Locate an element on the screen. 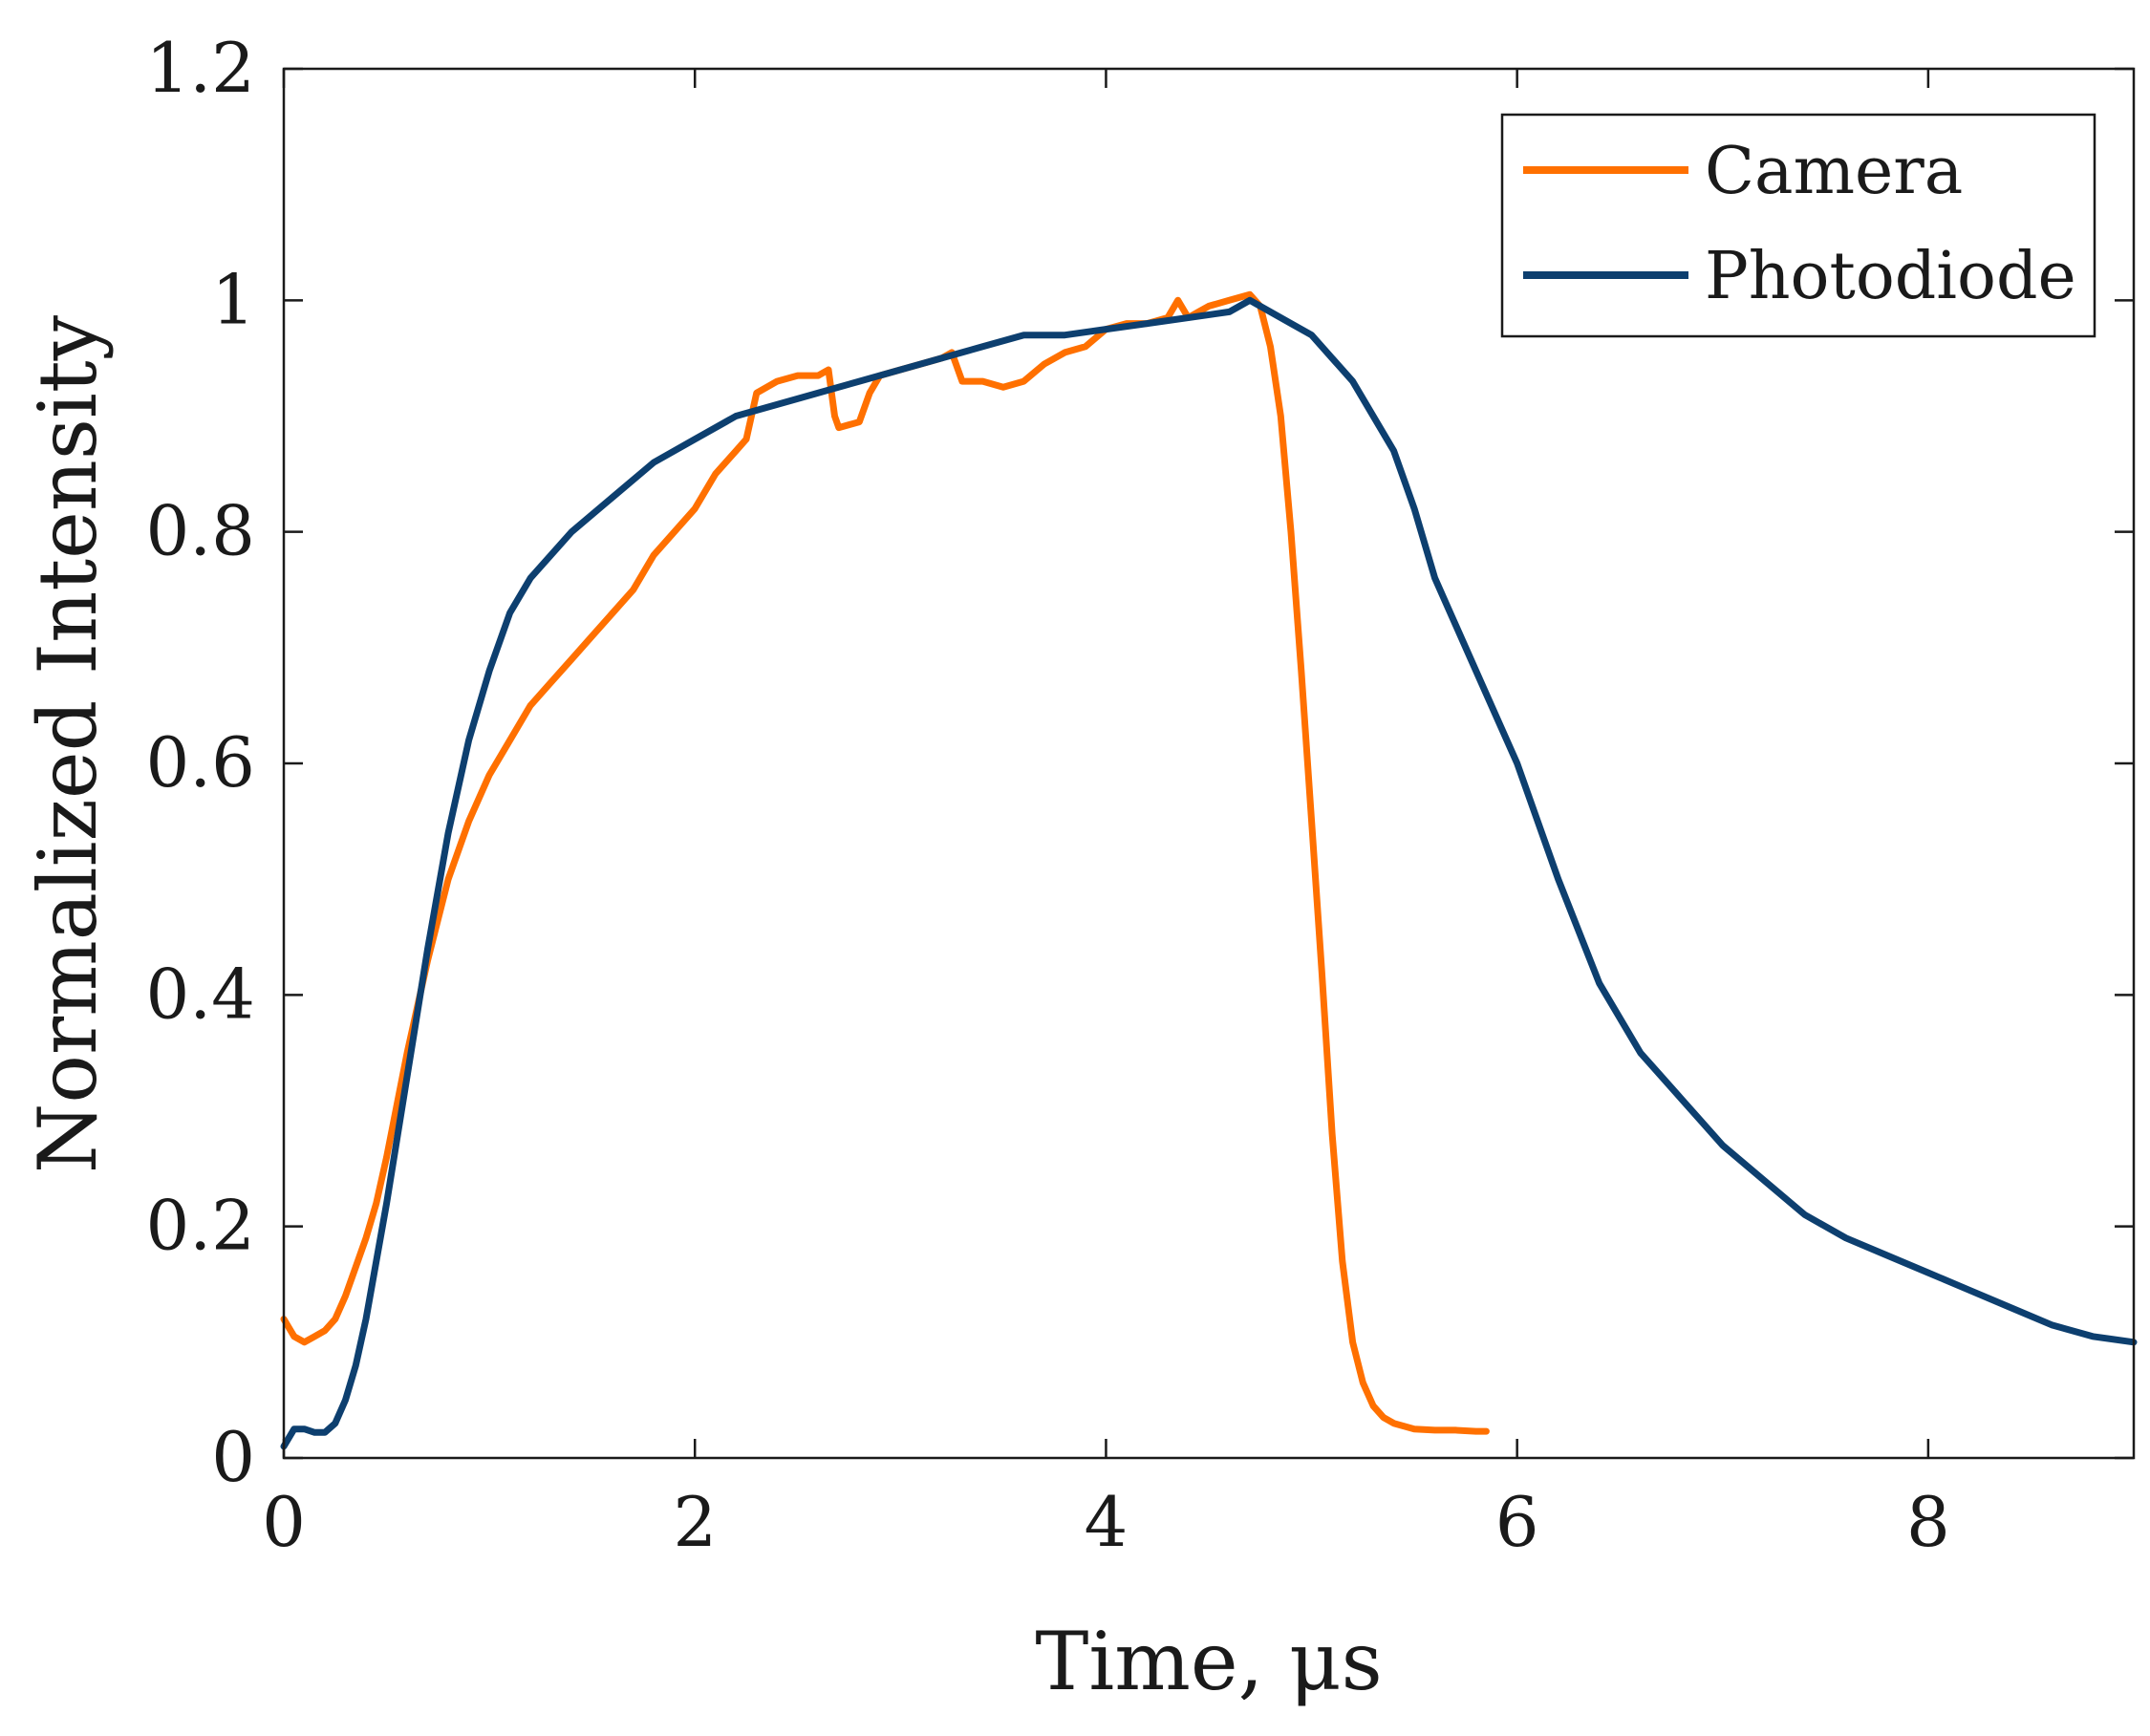 This screenshot has height=1736, width=2150. y-tick-label: 1 is located at coordinates (233, 299).